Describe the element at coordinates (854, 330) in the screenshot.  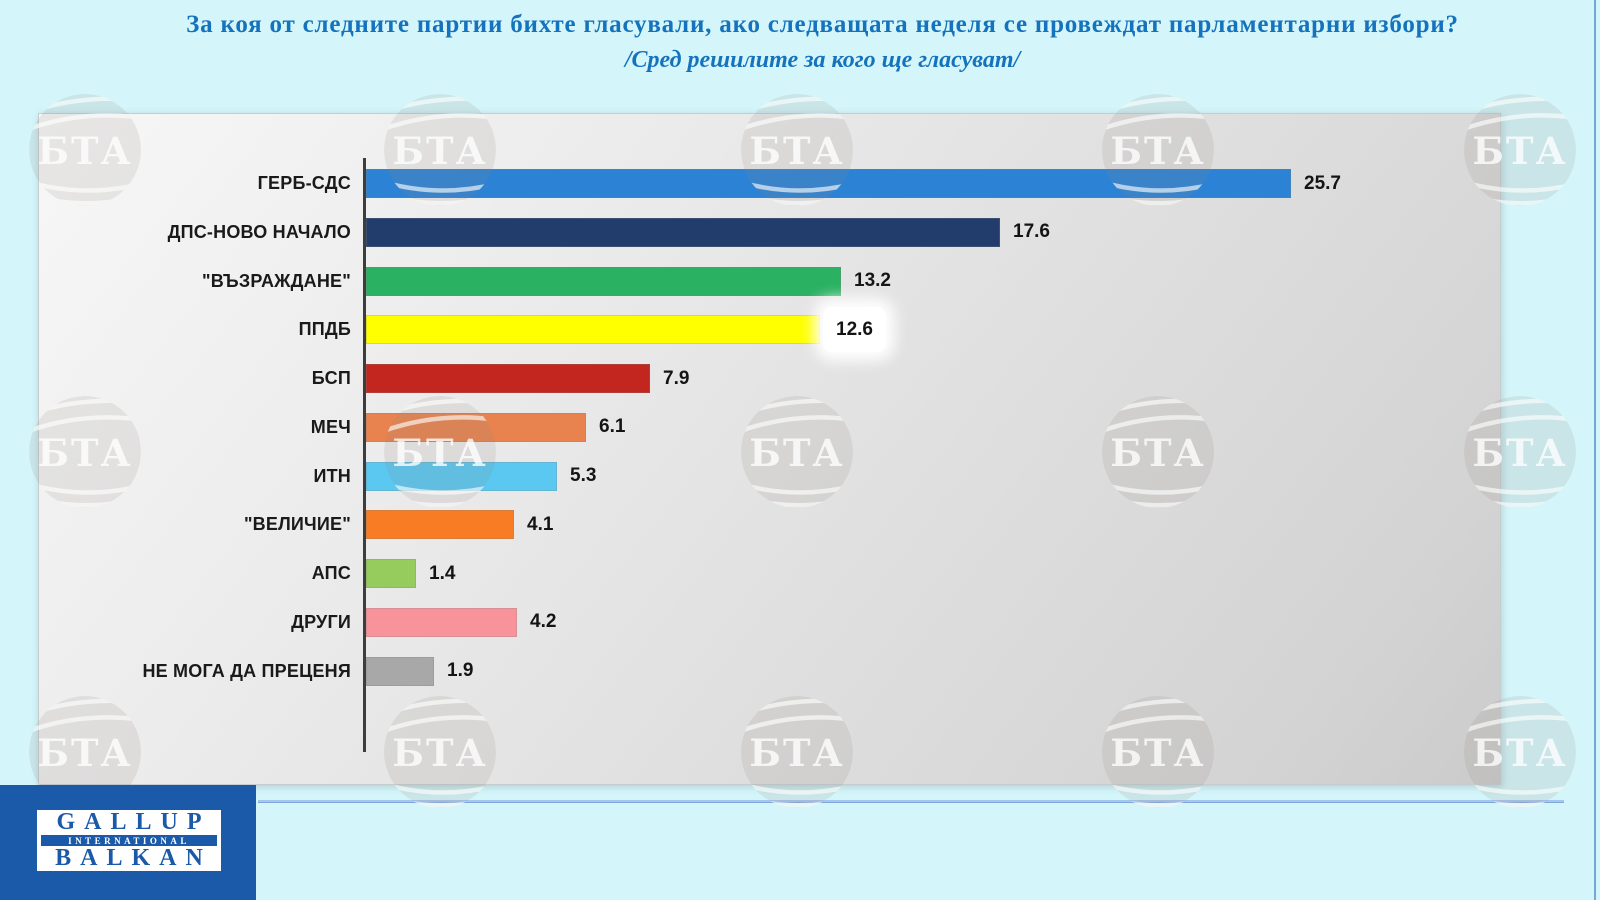
I see `value-label: 12.6` at that location.